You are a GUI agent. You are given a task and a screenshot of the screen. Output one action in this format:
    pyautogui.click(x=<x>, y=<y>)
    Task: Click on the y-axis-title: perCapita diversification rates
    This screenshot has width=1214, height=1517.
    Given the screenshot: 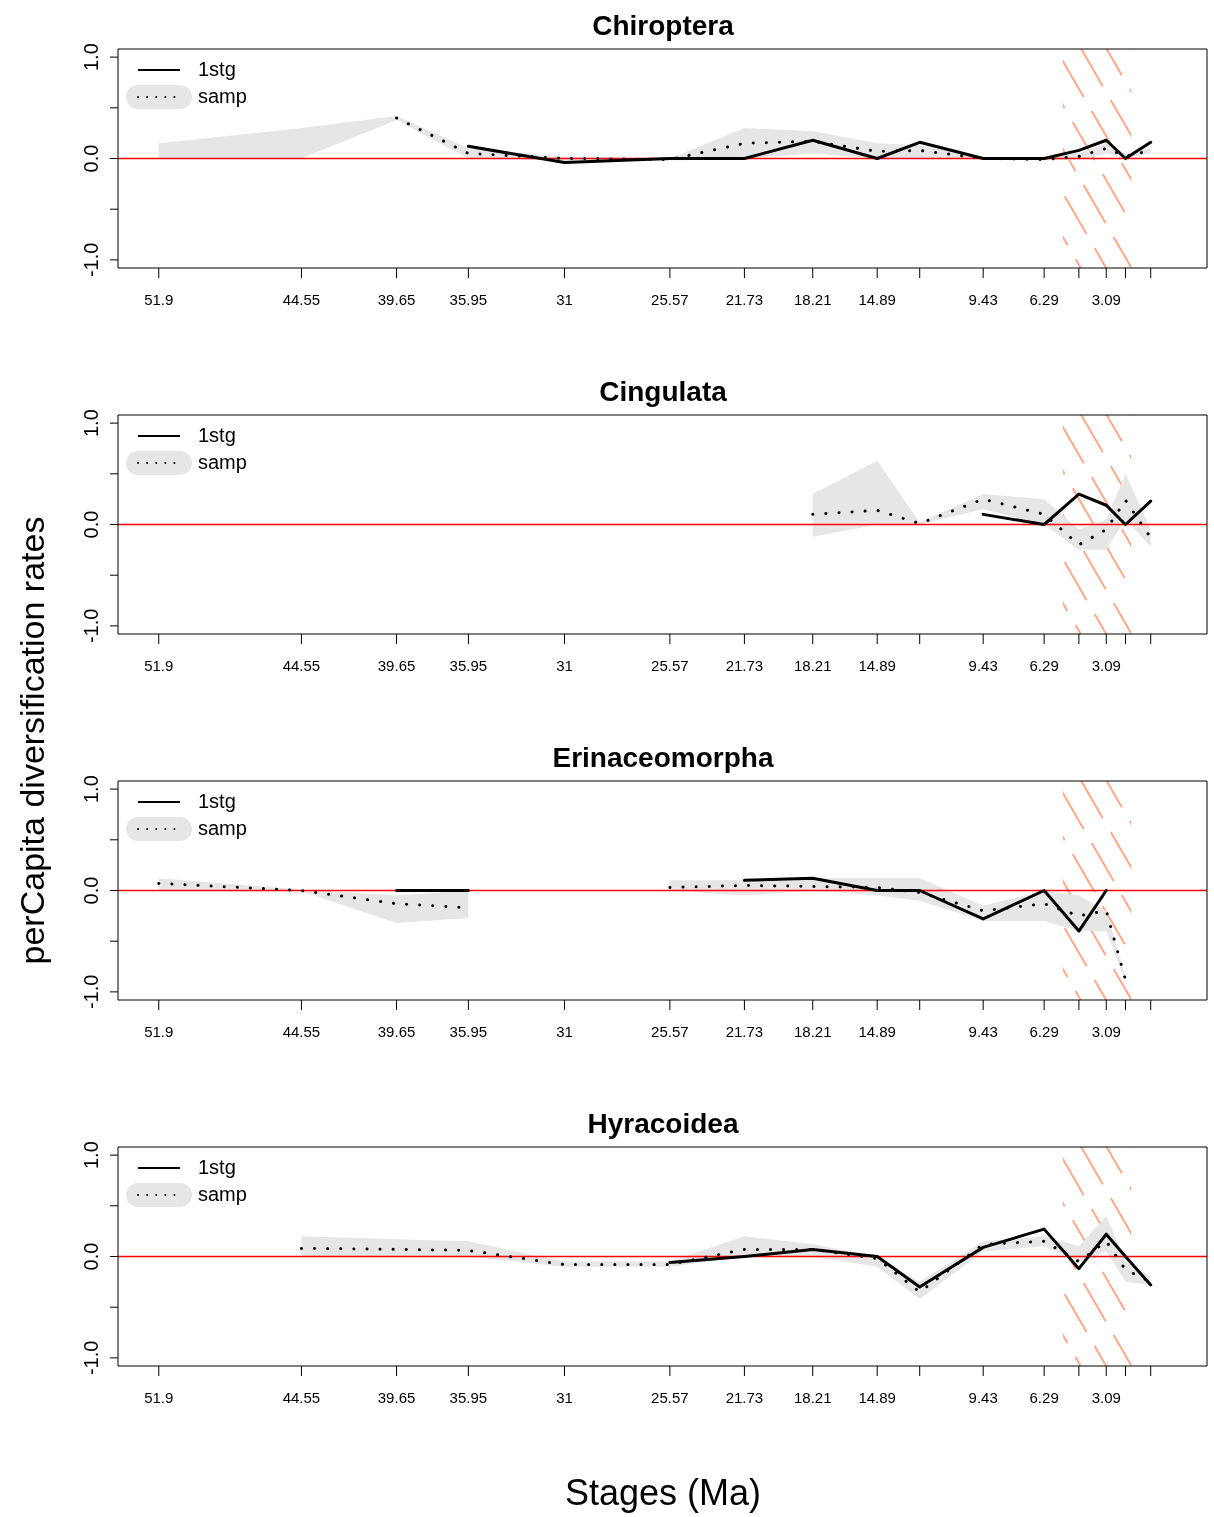 What is the action you would take?
    pyautogui.click(x=33, y=740)
    